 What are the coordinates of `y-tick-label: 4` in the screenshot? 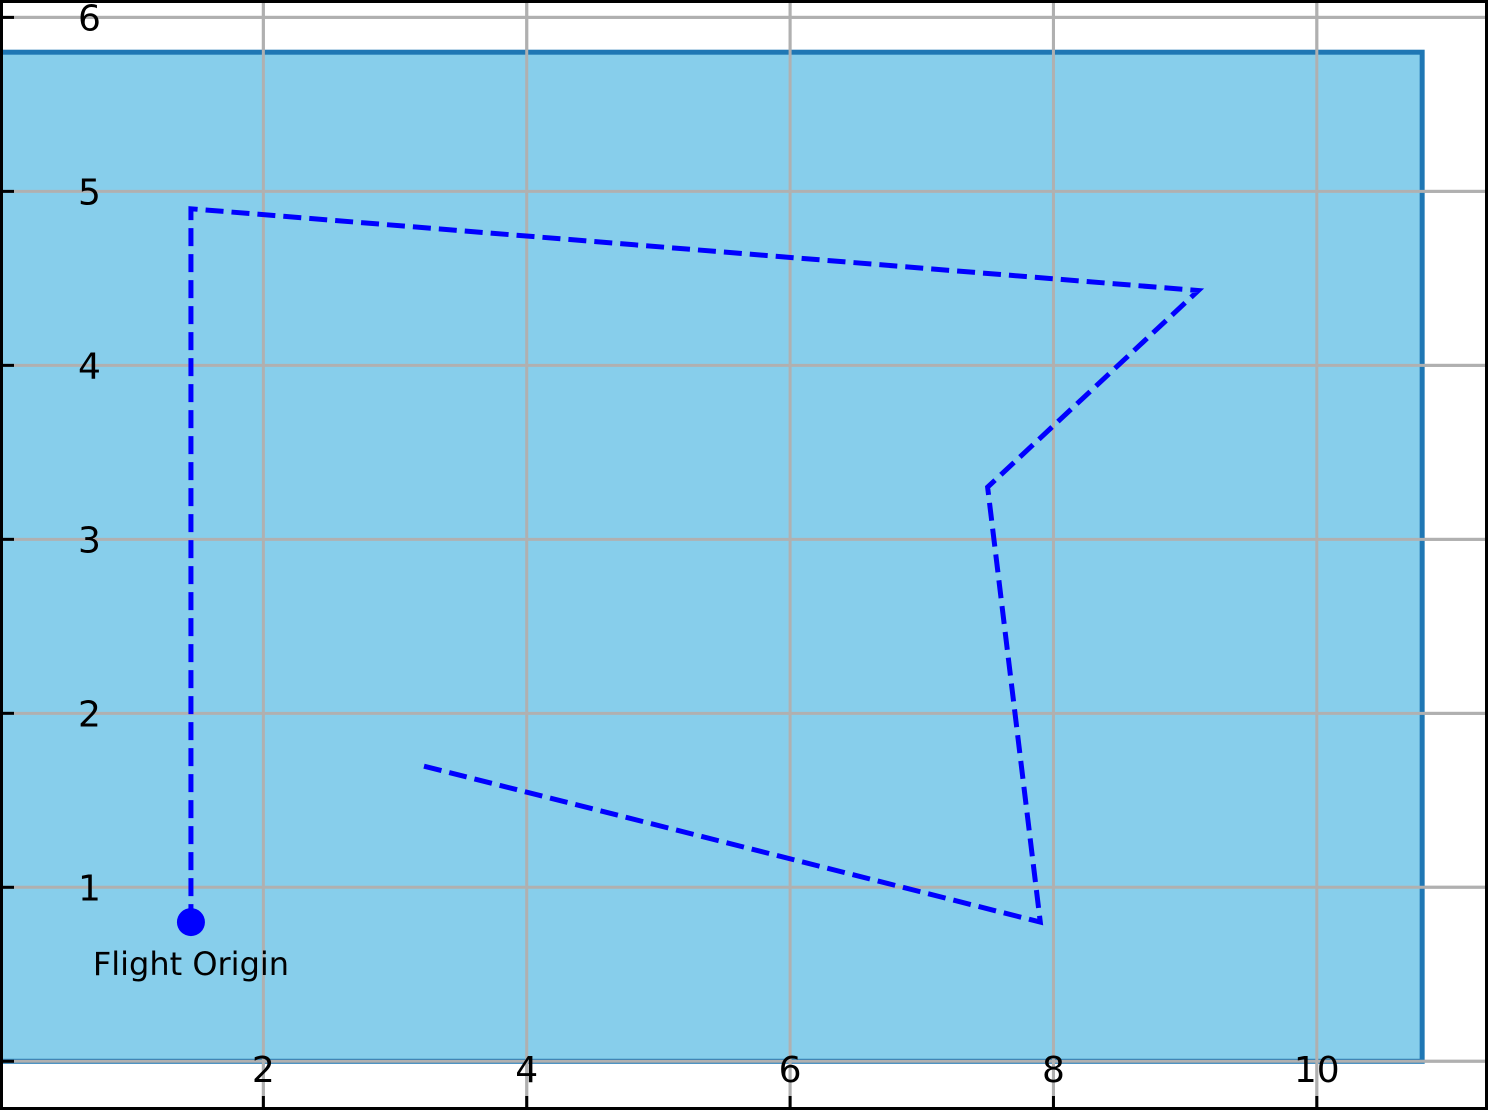 It's located at (89, 366).